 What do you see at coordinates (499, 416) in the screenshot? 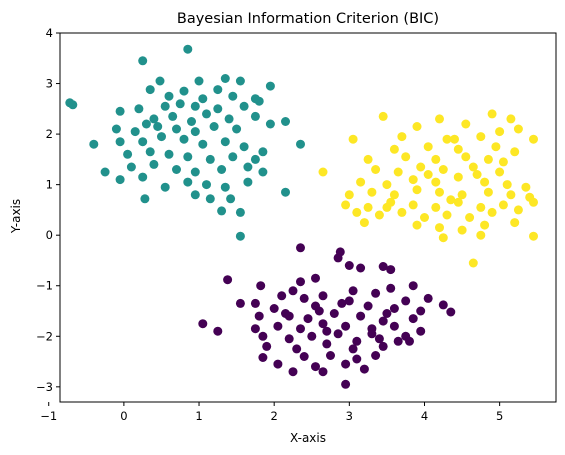
I see `x-tick-label: 5` at bounding box center [499, 416].